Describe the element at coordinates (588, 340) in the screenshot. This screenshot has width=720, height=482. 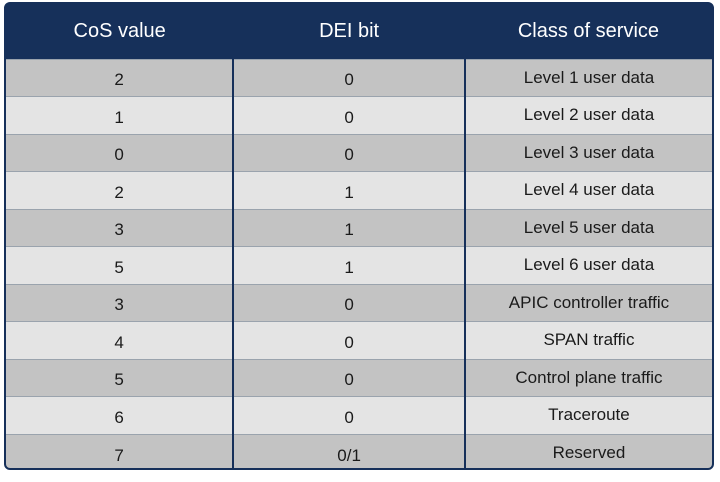
I see `class-of-service-cell: SPAN traffic` at that location.